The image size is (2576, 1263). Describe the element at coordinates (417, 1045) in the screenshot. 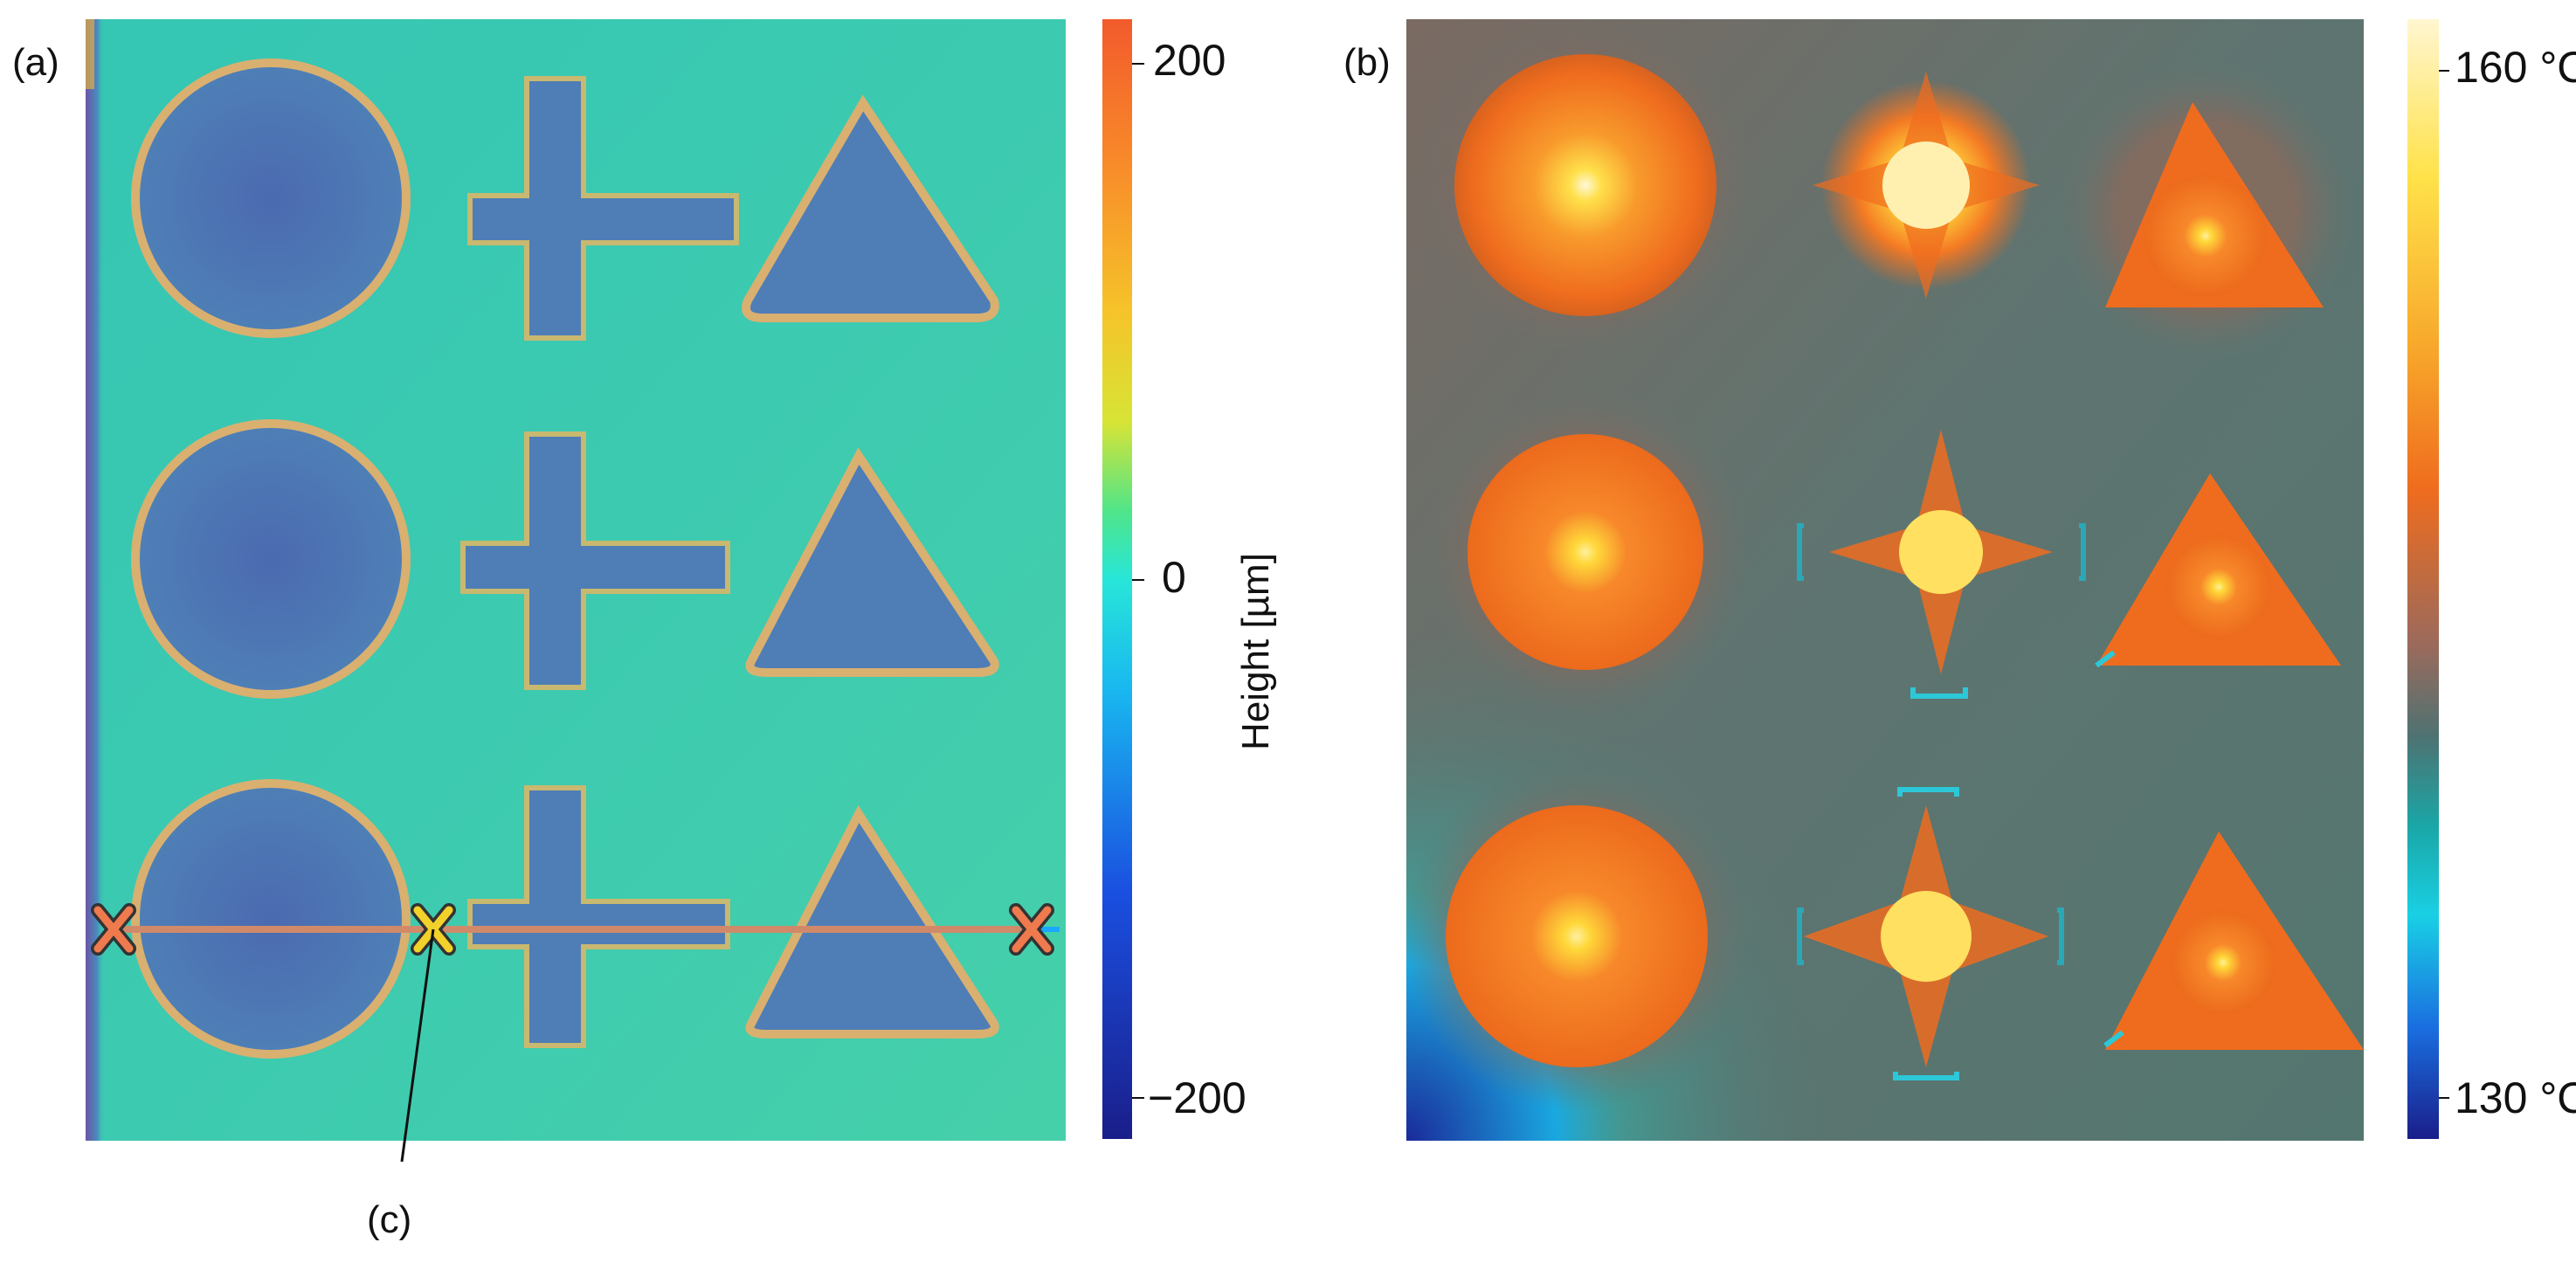

I see `callout-leader-line` at that location.